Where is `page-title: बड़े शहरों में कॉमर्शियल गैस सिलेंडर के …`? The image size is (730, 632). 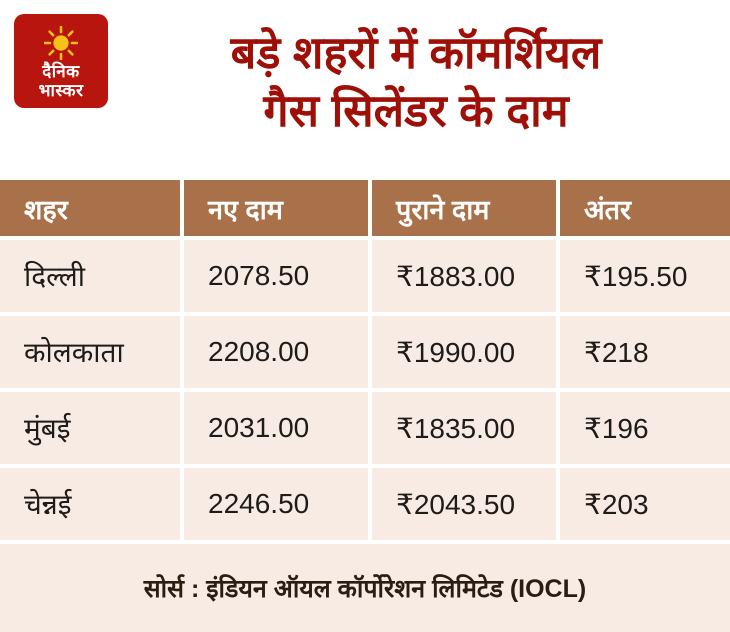 page-title: बड़े शहरों में कॉमर्शियल गैस सिलेंडर के … is located at coordinates (416, 81).